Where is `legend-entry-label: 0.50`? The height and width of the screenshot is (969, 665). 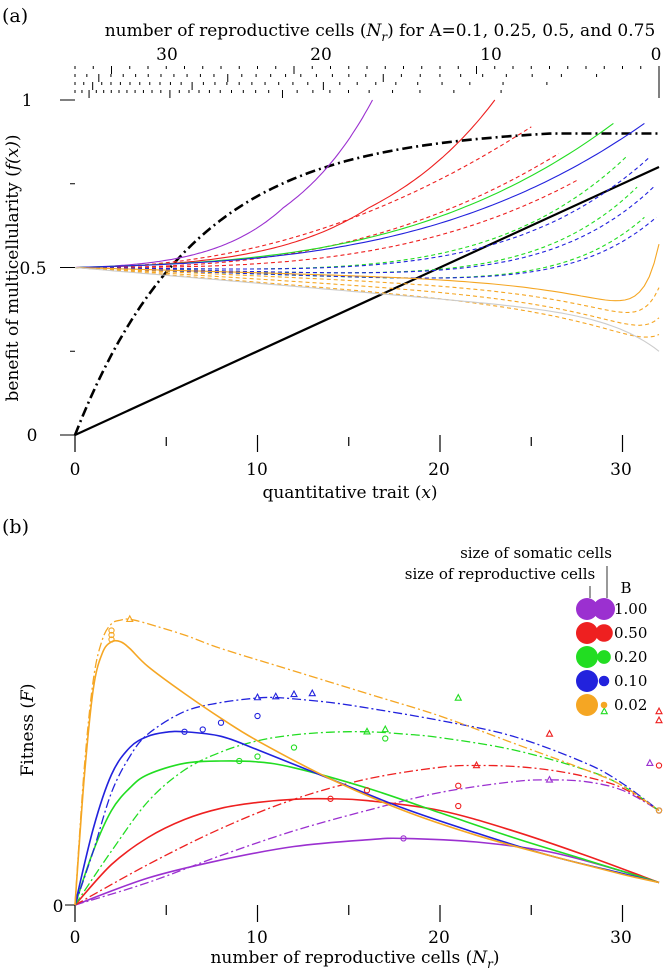 legend-entry-label: 0.50 is located at coordinates (630, 633).